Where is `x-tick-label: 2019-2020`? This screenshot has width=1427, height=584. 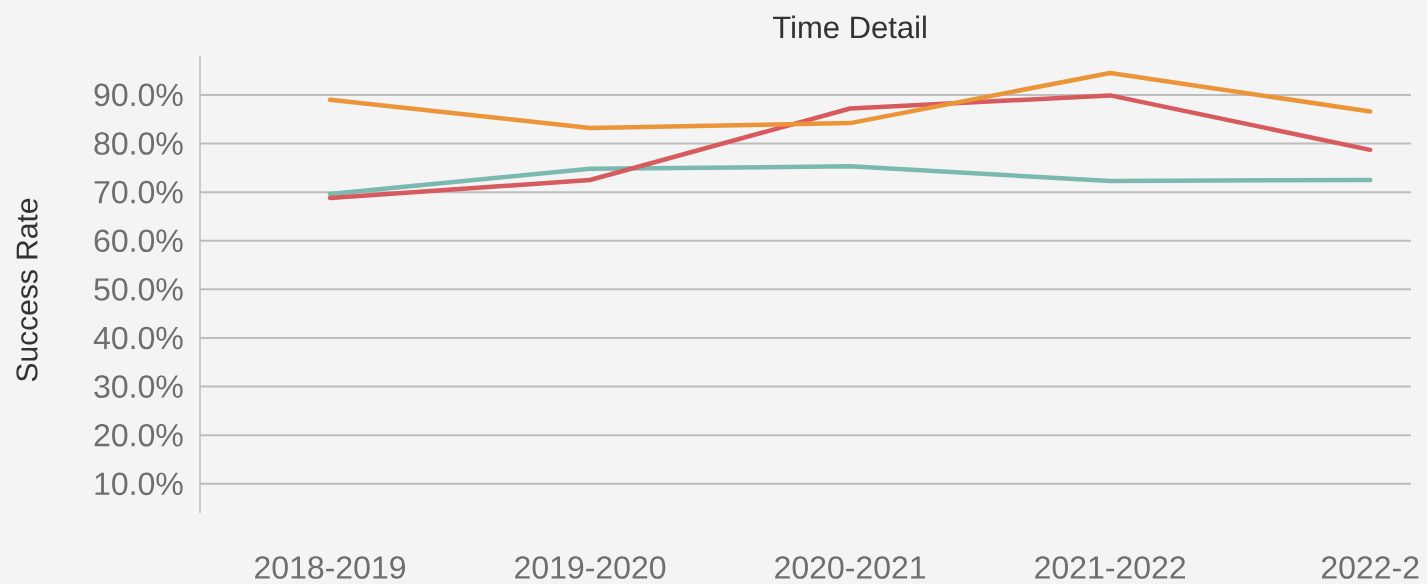 x-tick-label: 2019-2020 is located at coordinates (590, 567).